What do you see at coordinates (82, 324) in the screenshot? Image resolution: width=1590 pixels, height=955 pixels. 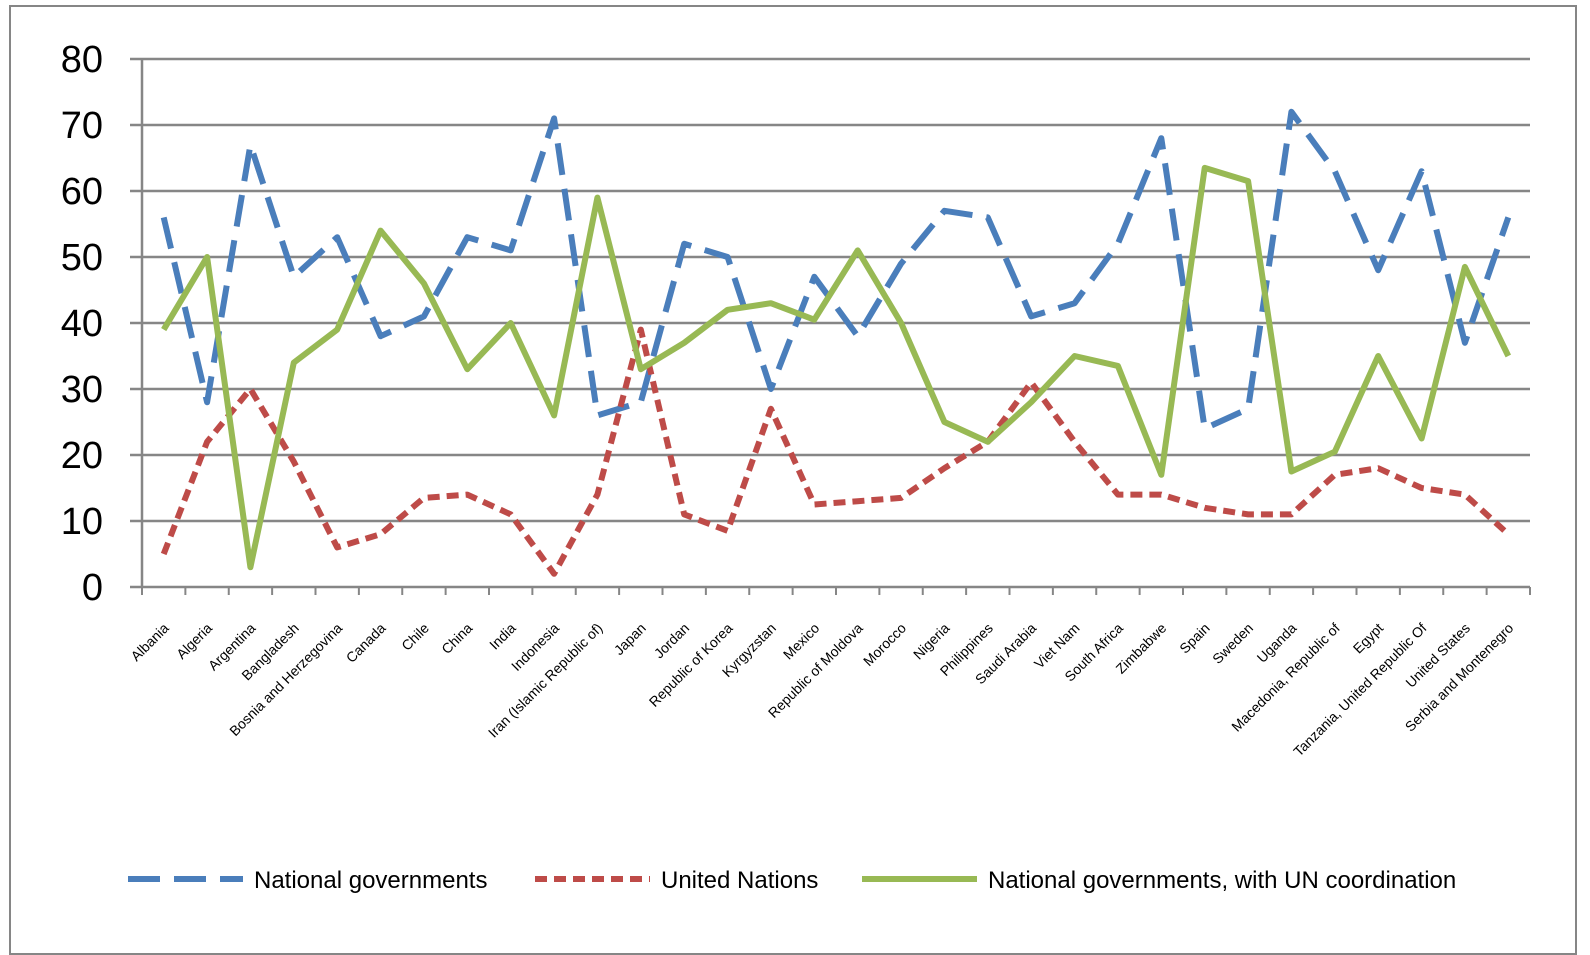 I see `y-tick-label: 40` at bounding box center [82, 324].